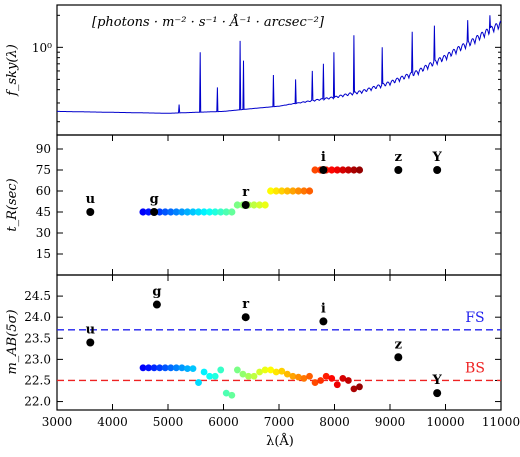 Image resolution: width=520 pixels, height=457 pixels. Describe the element at coordinates (12, 204) in the screenshot. I see `panel-2-ylabel: t_R(sec)` at that location.